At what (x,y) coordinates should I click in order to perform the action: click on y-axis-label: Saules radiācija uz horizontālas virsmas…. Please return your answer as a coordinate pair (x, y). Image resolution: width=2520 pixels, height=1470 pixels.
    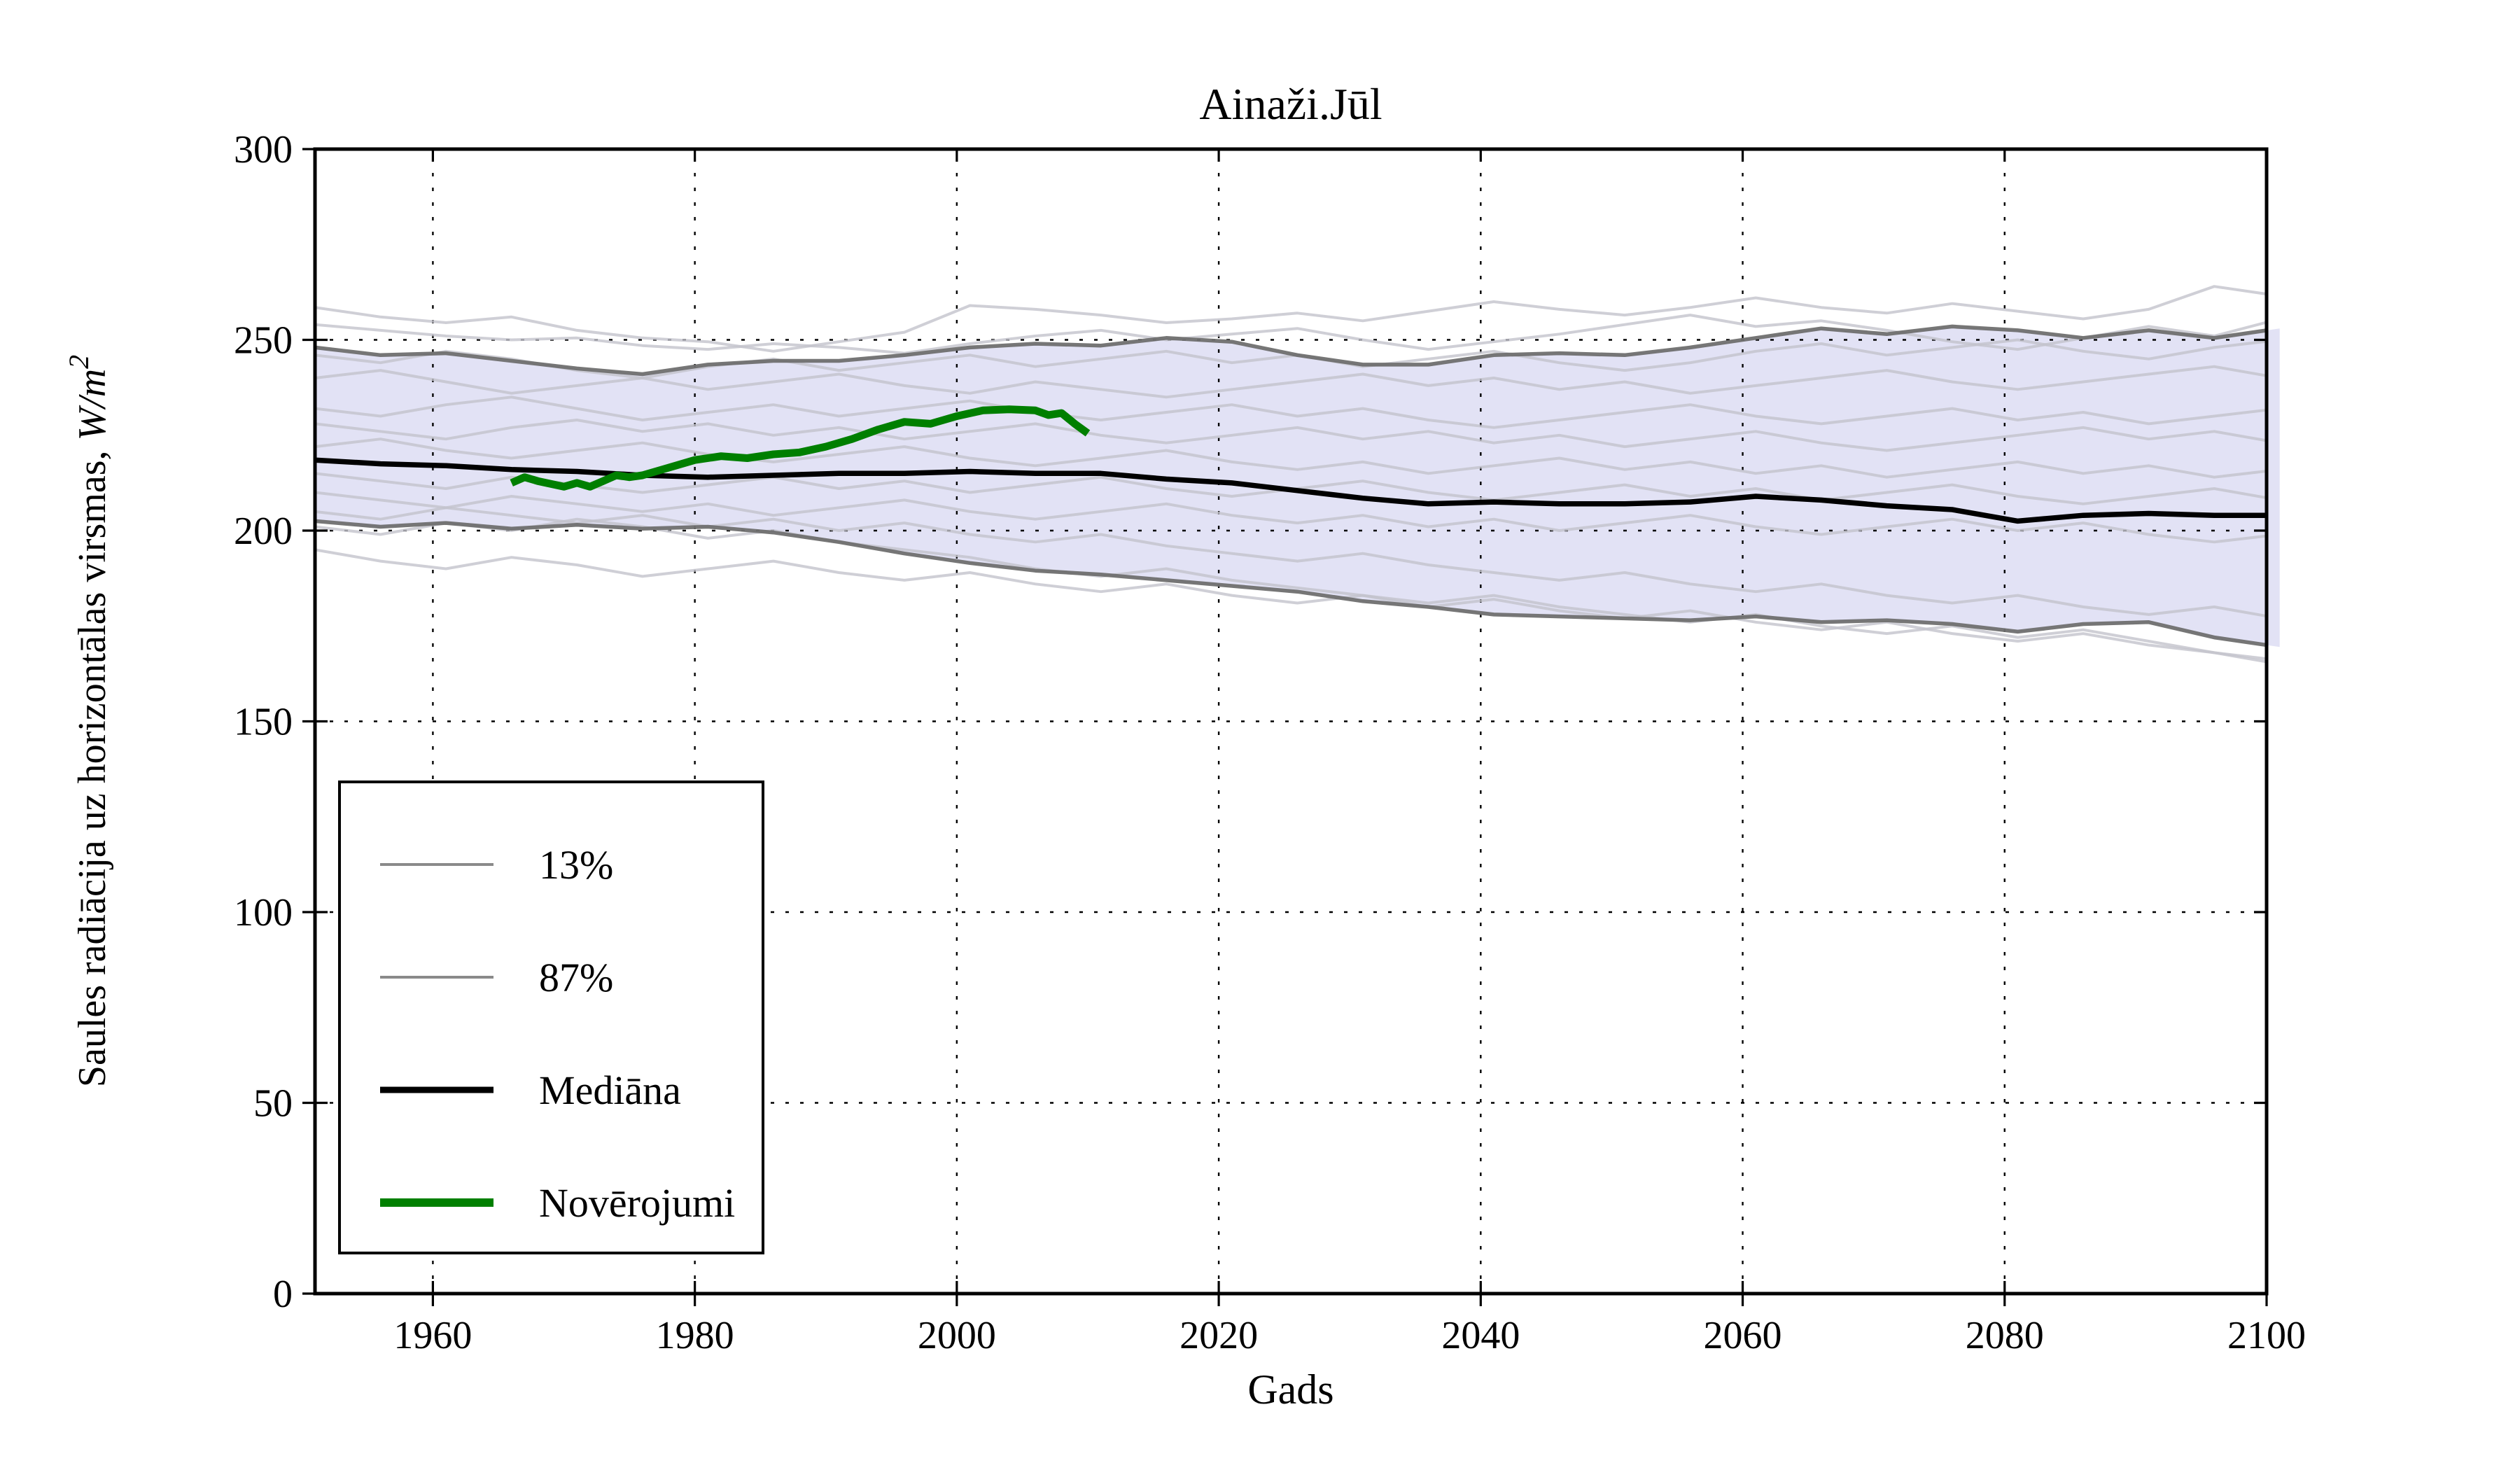
    Looking at the image, I should click on (88, 721).